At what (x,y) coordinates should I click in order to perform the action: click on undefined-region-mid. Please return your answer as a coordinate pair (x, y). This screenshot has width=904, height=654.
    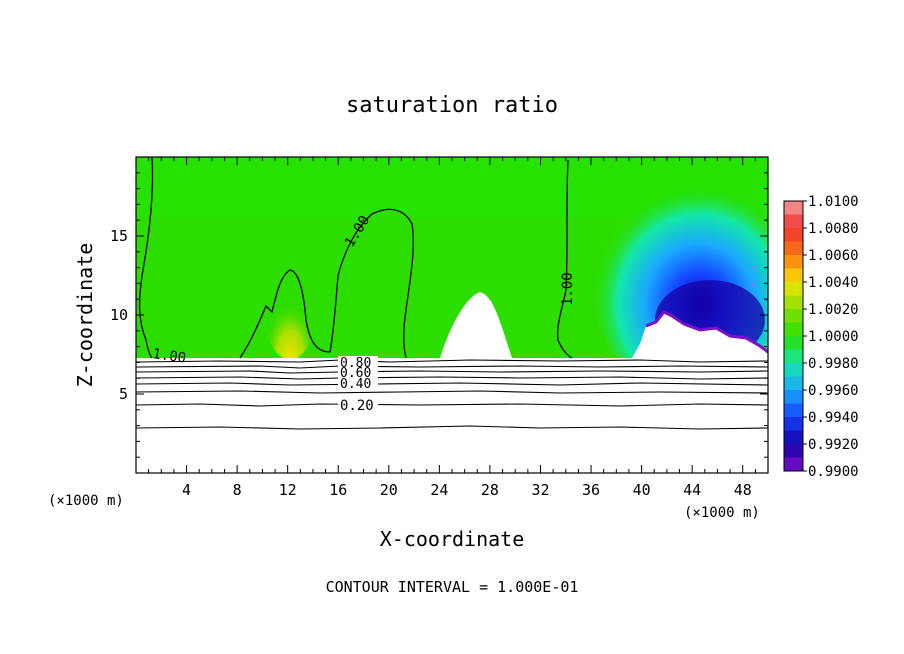
    Looking at the image, I should click on (476, 325).